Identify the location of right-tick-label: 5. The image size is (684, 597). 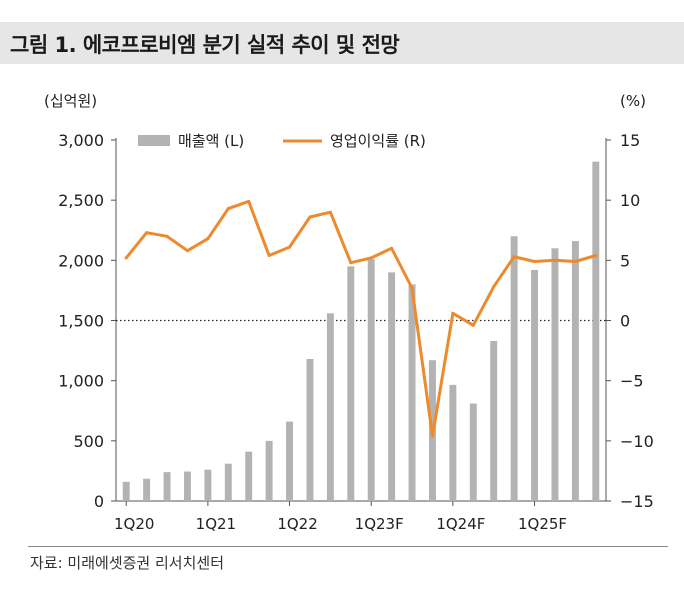
(625, 260).